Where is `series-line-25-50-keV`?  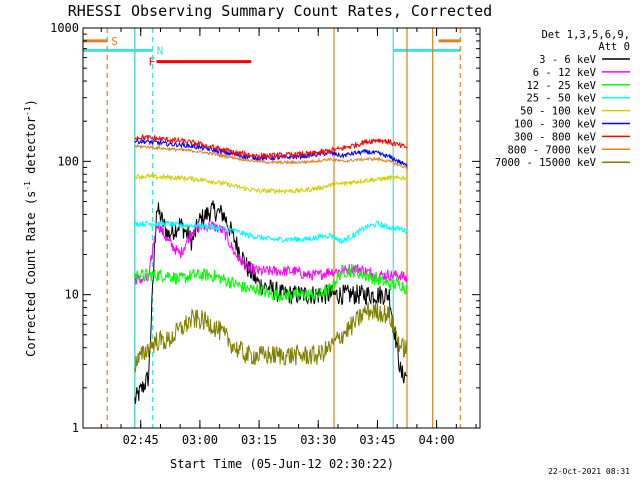
series-line-25-50-keV is located at coordinates (271, 232).